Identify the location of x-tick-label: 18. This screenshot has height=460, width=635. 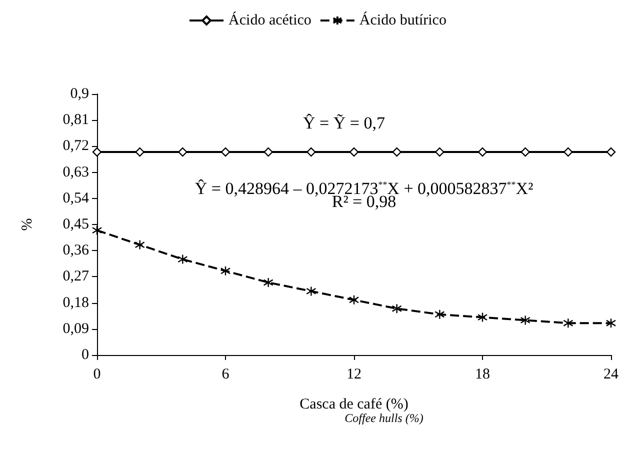
(482, 374).